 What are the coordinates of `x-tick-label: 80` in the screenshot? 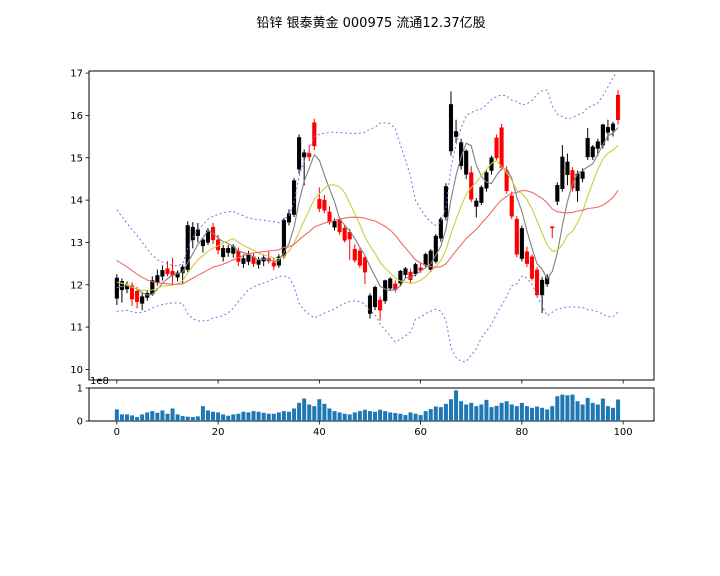 It's located at (521, 432).